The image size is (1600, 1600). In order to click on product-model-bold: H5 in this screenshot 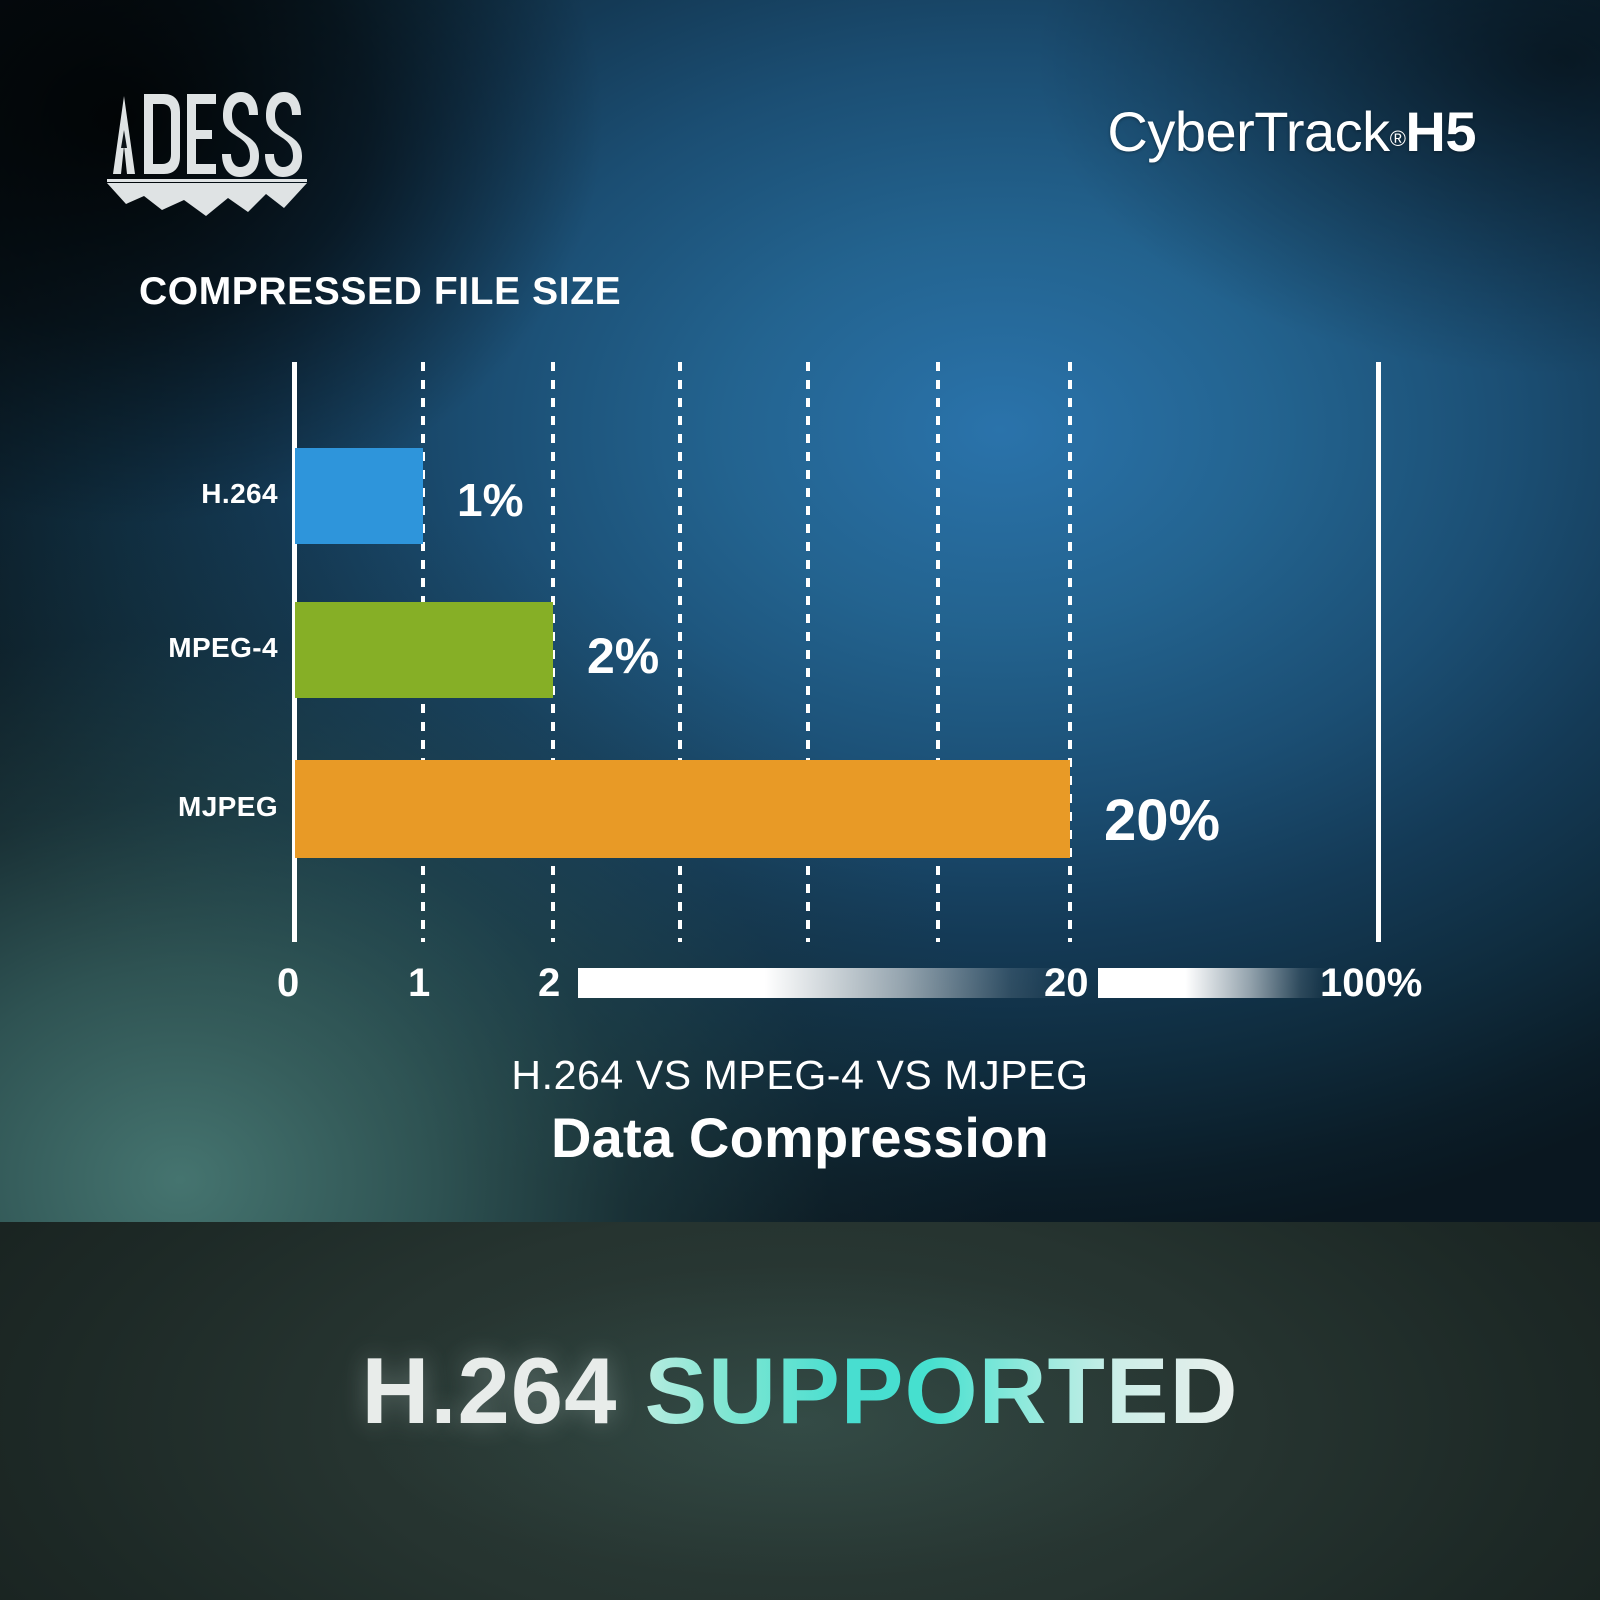, I will do `click(1440, 131)`.